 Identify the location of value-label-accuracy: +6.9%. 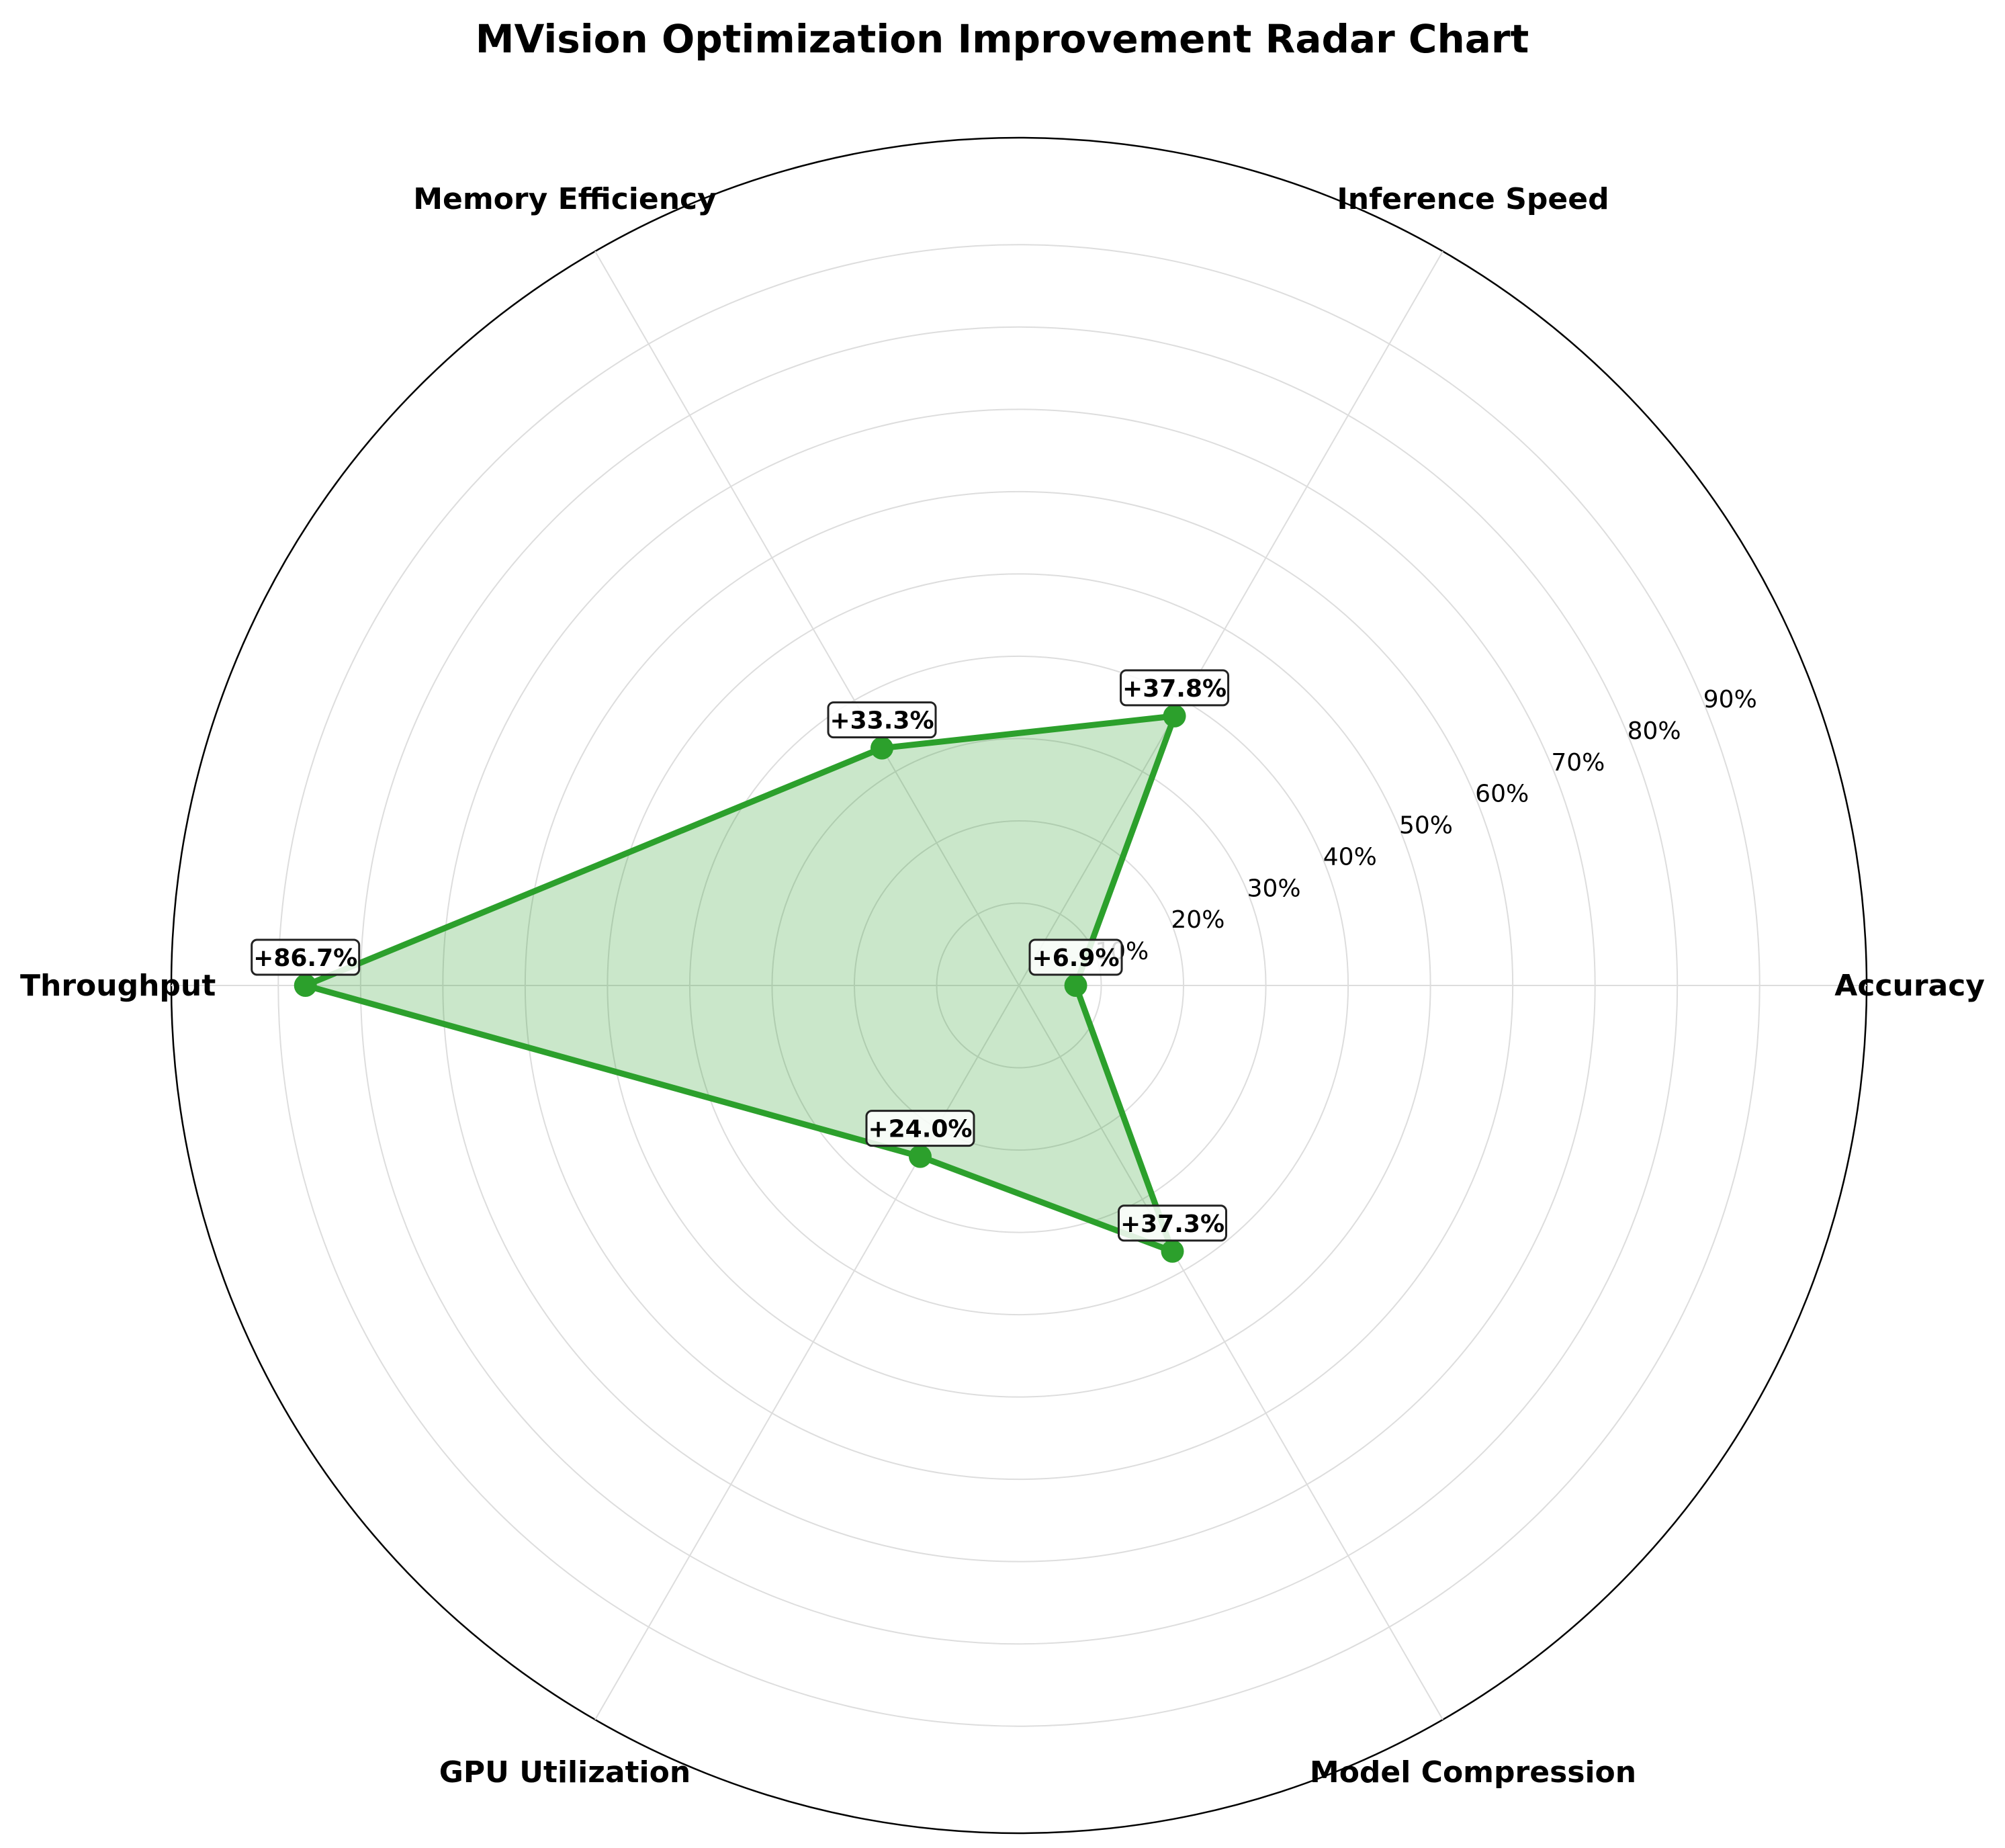
(1075, 957).